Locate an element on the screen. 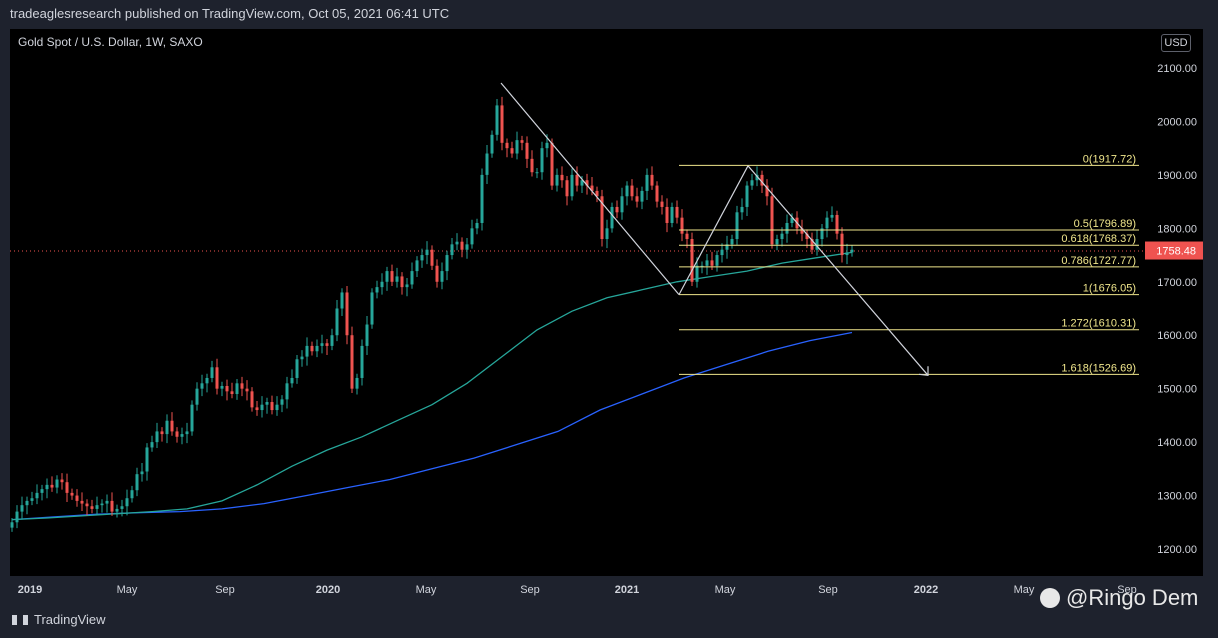 This screenshot has width=1218, height=638. currency-badge: USD is located at coordinates (1176, 43).